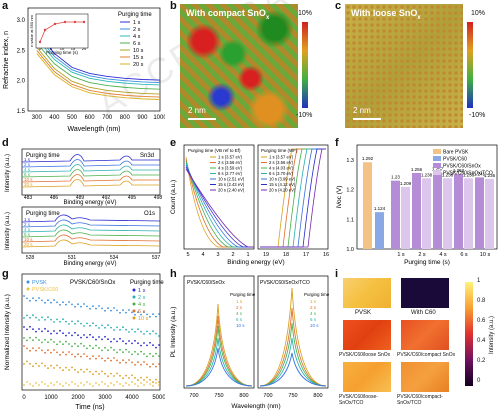 The height and width of the screenshot is (417, 500). What do you see at coordinates (231, 184) in the screenshot?
I see `e-legend-left-item: 15 s (2.43 eV)` at bounding box center [231, 184].